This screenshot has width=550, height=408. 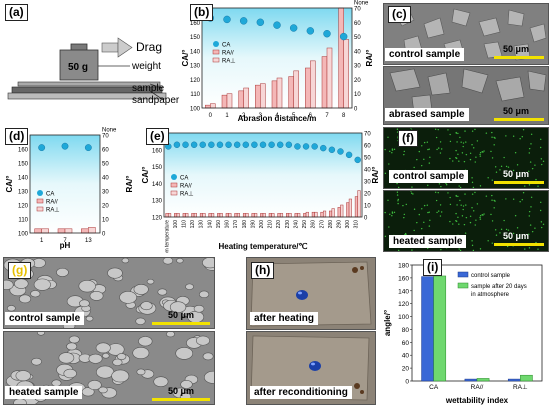 What do you see at coordinates (65, 184) in the screenshot?
I see `plot-area` at bounding box center [65, 184].